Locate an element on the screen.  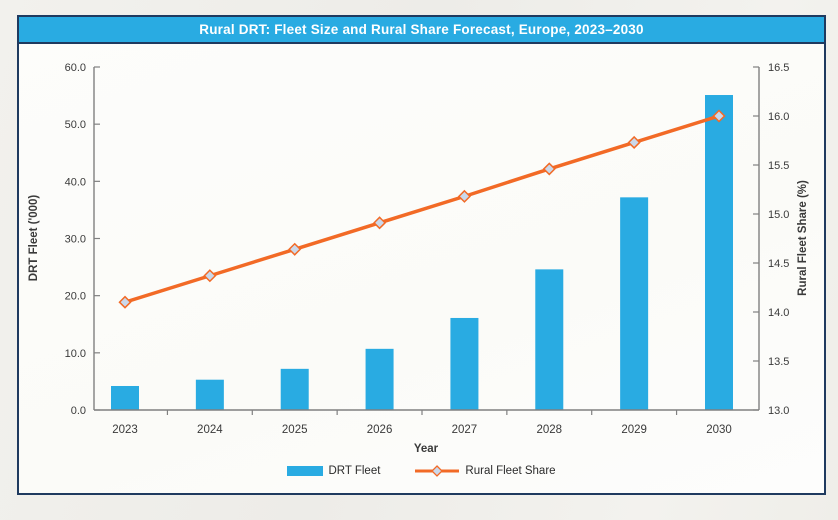
left-axis-tick-label: 60.0 is located at coordinates (75, 68).